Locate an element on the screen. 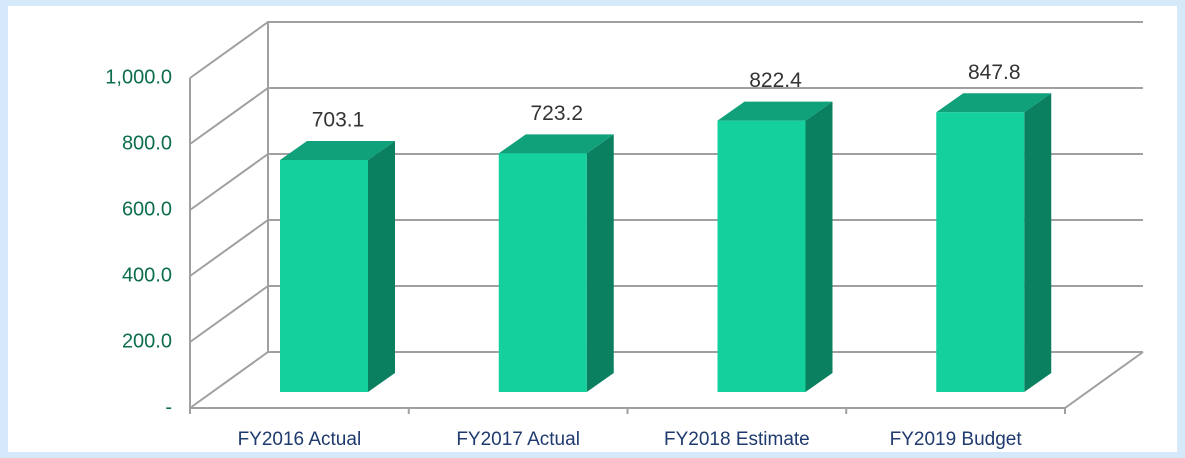 This screenshot has height=458, width=1185. y-tick-label: - is located at coordinates (168, 407).